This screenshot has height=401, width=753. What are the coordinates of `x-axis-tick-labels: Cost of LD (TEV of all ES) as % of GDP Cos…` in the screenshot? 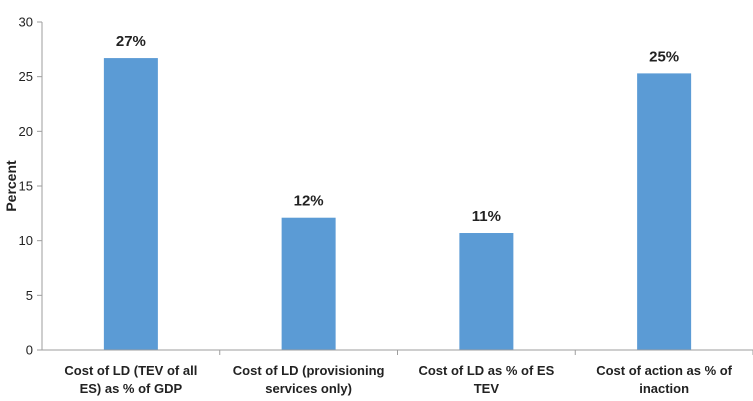 It's located at (408, 373).